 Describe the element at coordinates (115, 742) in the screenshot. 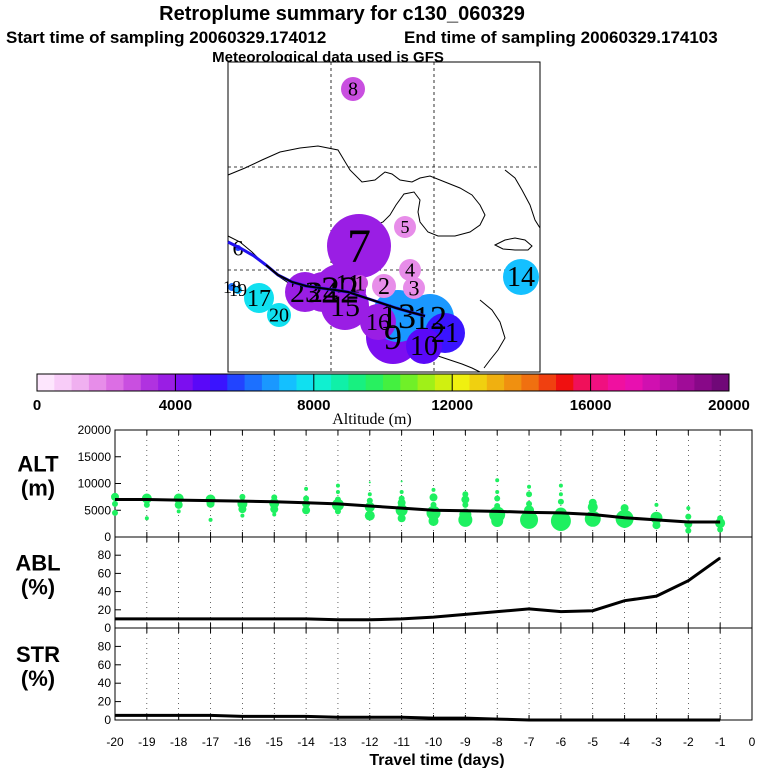

I see `x-tick-label: -20` at that location.